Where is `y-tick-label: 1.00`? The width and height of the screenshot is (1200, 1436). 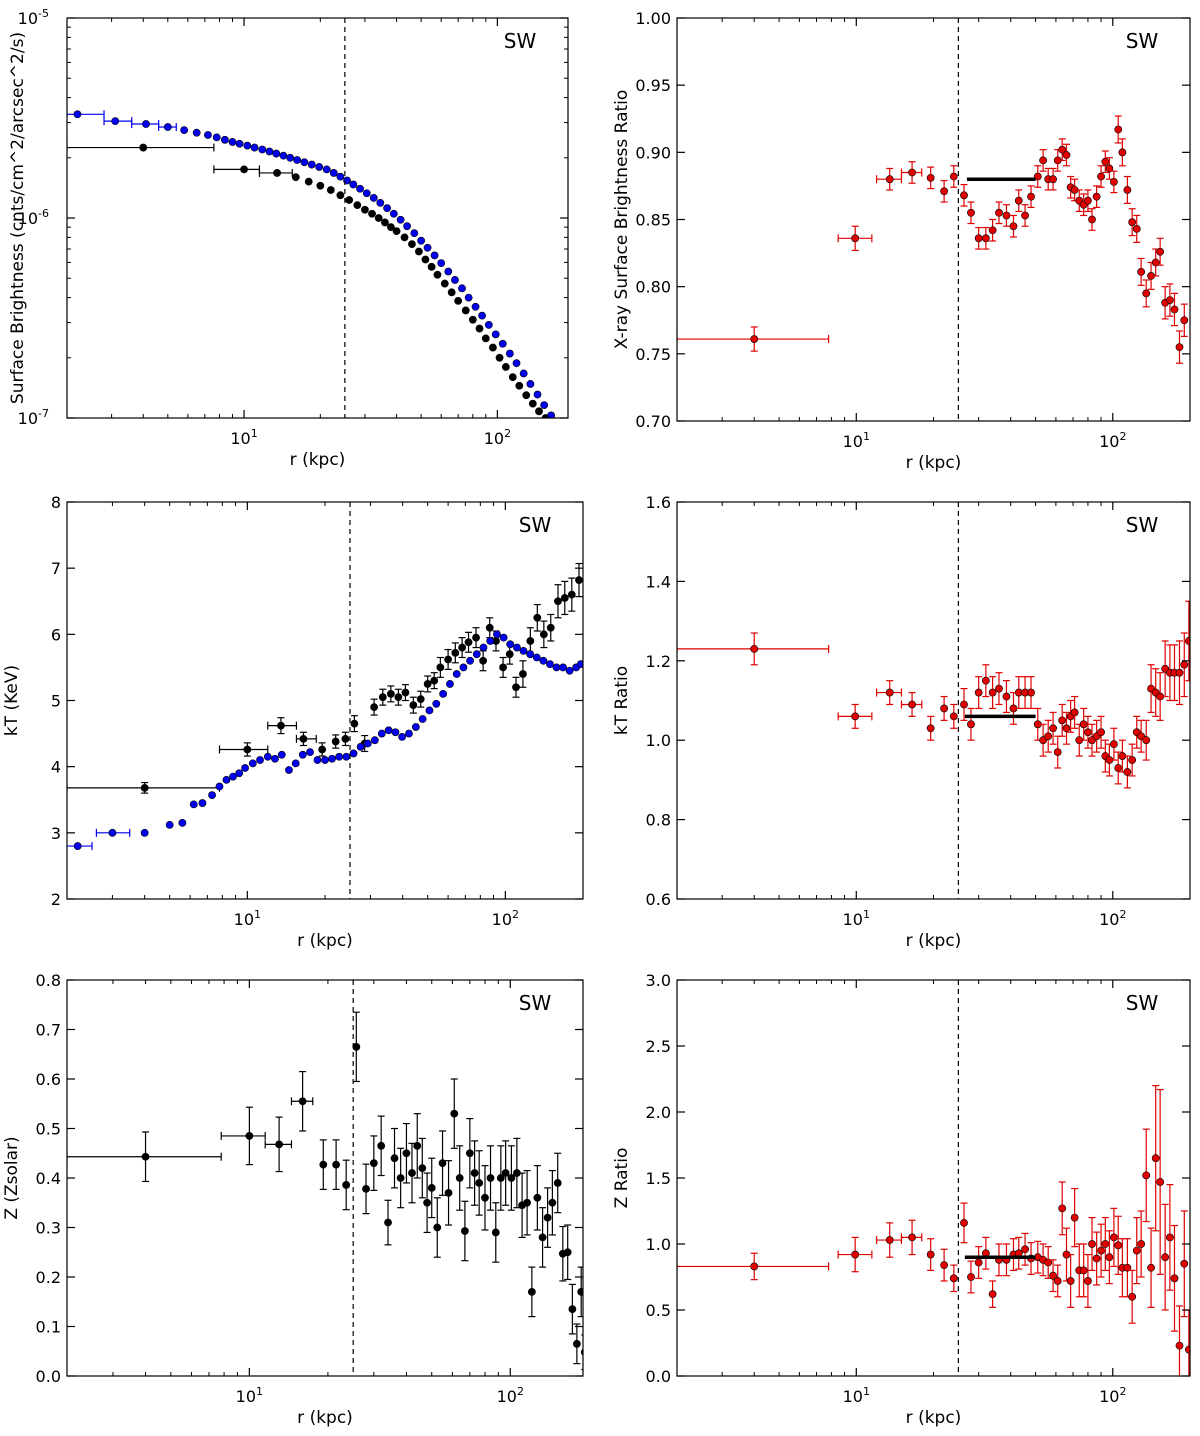 y-tick-label: 1.00 is located at coordinates (653, 18).